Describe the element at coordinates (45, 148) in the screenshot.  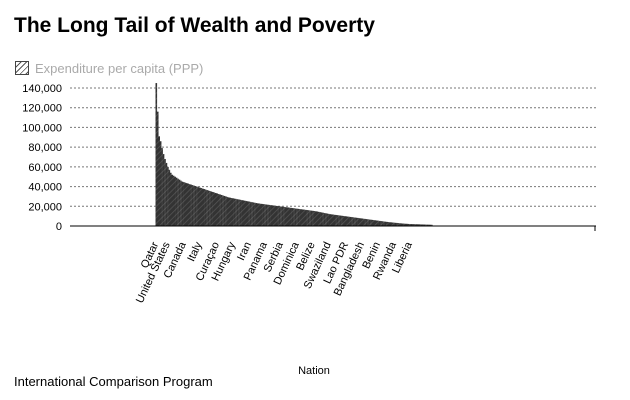
I see `y-tick-label: 80,000` at that location.